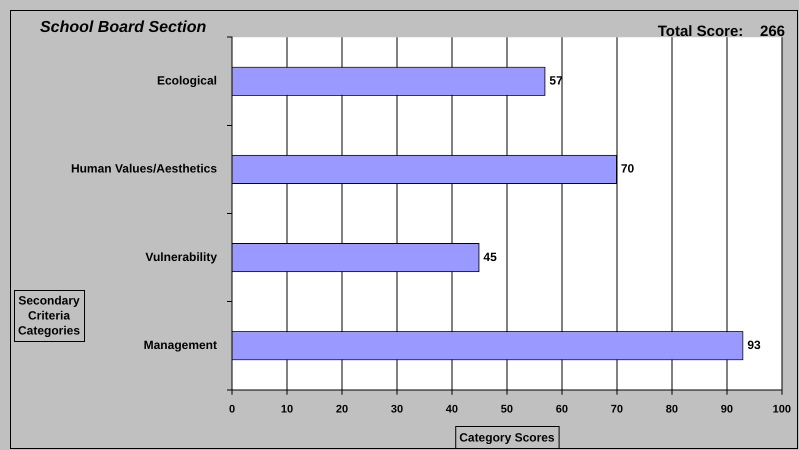 The width and height of the screenshot is (799, 450). I want to click on x-axis-title: Category Scores, so click(507, 437).